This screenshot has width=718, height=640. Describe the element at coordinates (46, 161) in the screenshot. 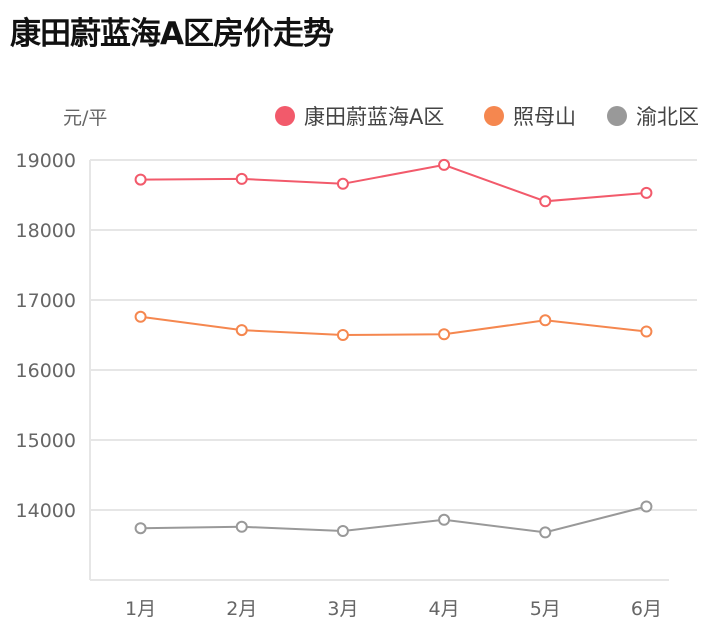

I see `y-tick-label: 19000` at that location.